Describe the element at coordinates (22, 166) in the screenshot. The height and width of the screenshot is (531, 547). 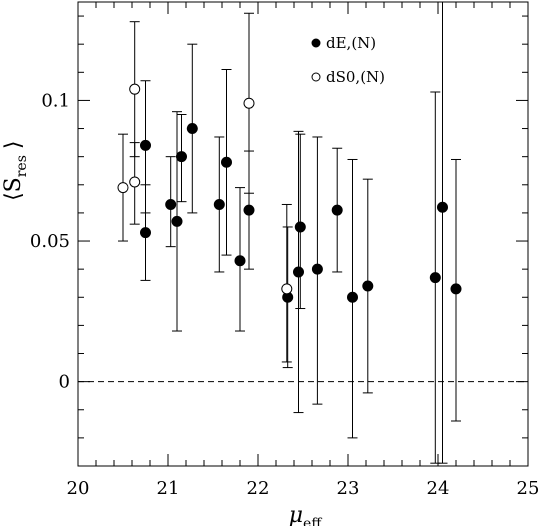
I see `y-axis-title-subscript: res` at that location.